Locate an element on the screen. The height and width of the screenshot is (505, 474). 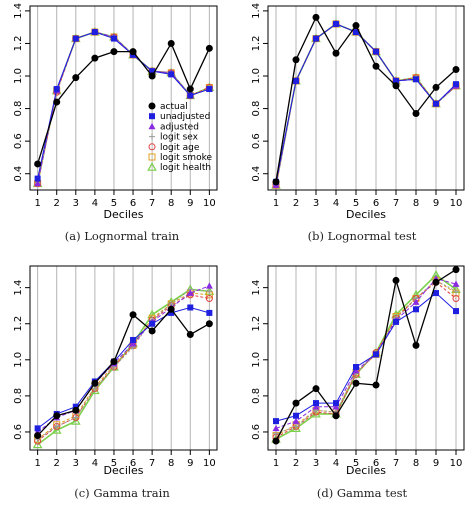
legend-marker-unadjusted is located at coordinates (152, 116).